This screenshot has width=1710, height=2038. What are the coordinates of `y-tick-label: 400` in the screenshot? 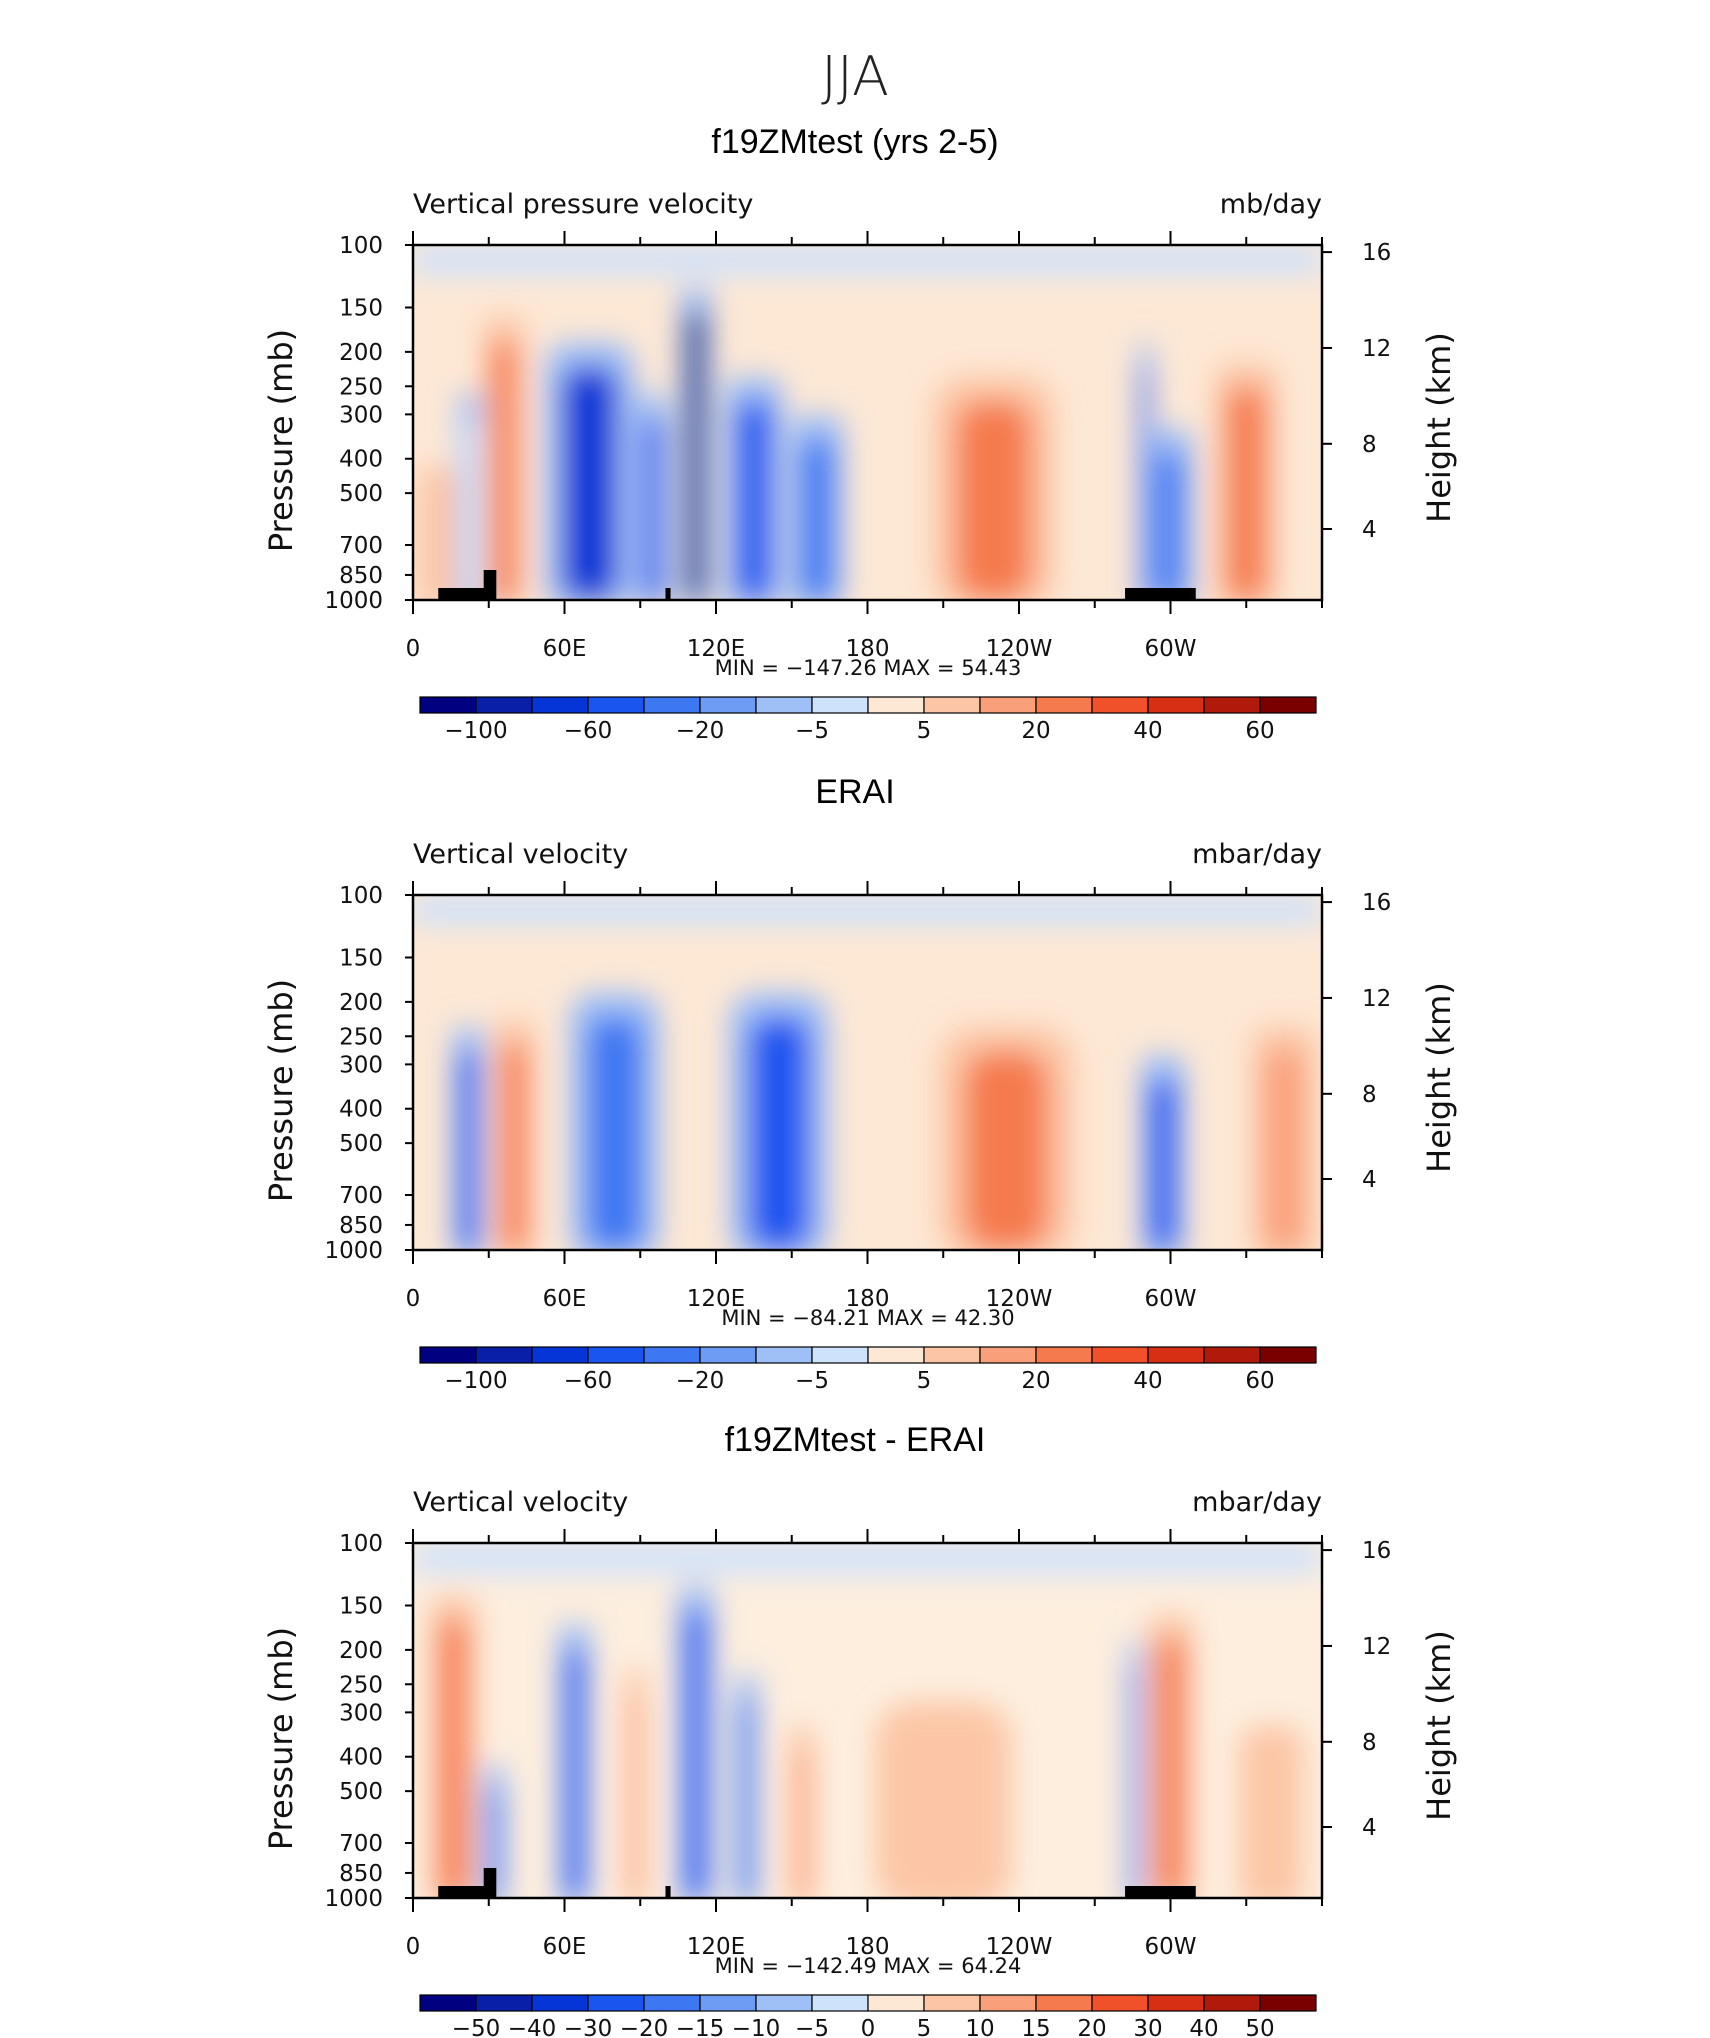 It's located at (361, 460).